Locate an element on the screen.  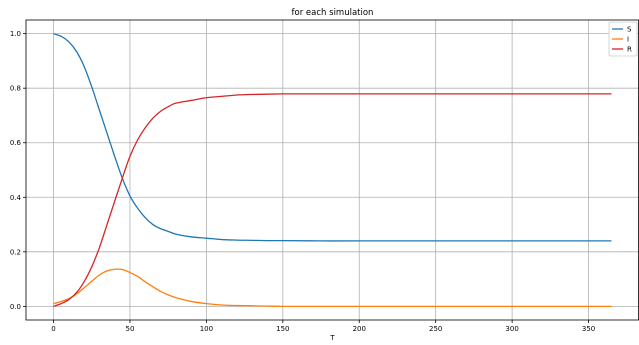
x-tick-label: 200 is located at coordinates (359, 329).